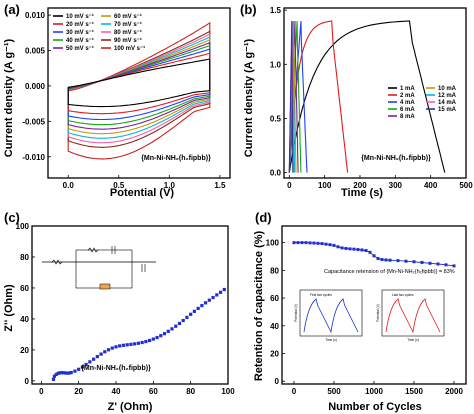  Describe the element at coordinates (276, 118) in the screenshot. I see `panel-b-y-tick-label: 0.5` at that location.